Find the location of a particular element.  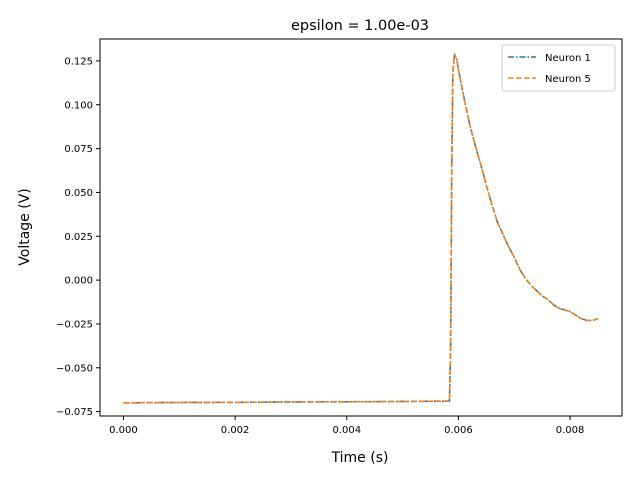

y-tick-label: 0.125 is located at coordinates (78, 61).